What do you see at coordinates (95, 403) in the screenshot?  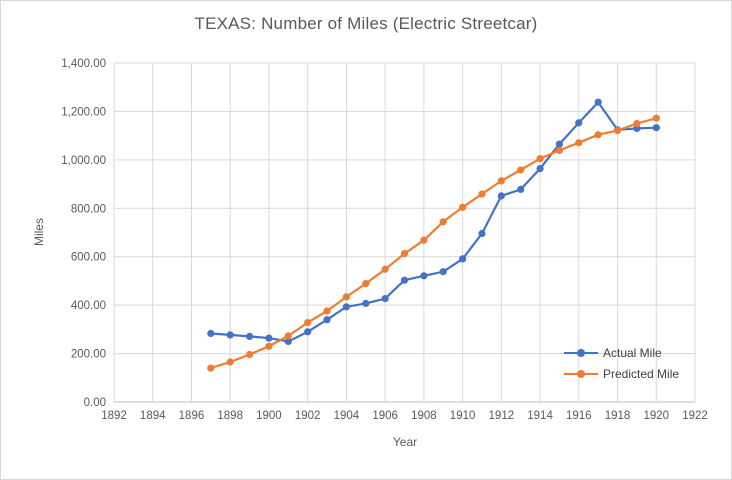 I see `y-tick-label: 0.00` at bounding box center [95, 403].